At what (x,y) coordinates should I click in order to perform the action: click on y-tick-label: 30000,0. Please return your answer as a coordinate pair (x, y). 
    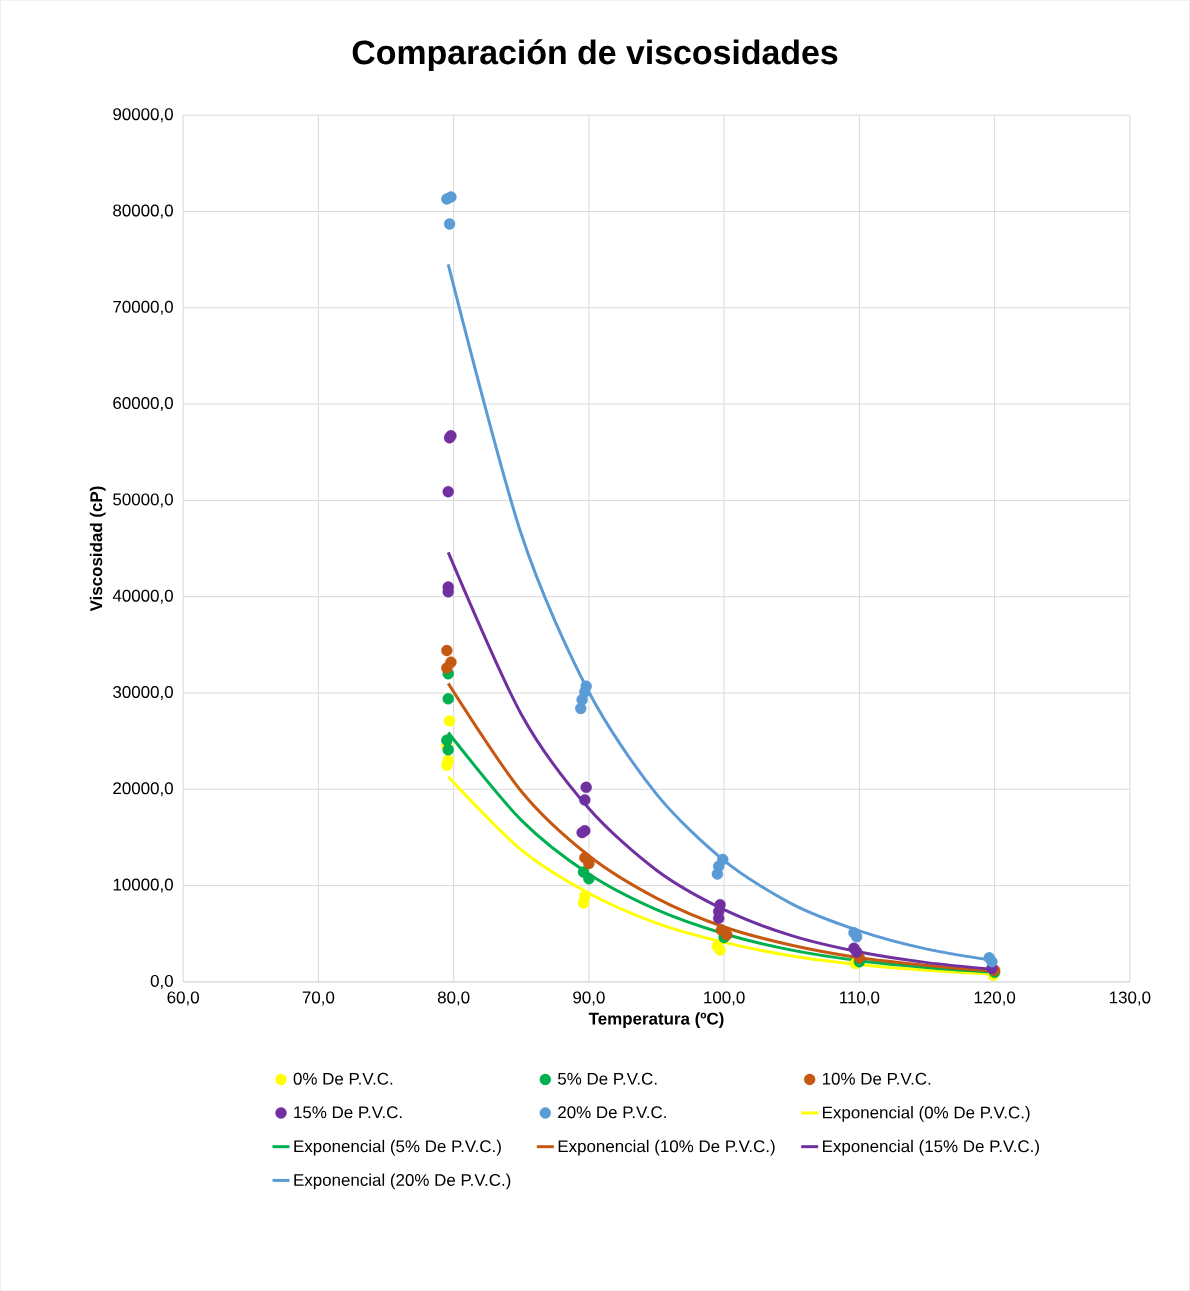
    Looking at the image, I should click on (143, 692).